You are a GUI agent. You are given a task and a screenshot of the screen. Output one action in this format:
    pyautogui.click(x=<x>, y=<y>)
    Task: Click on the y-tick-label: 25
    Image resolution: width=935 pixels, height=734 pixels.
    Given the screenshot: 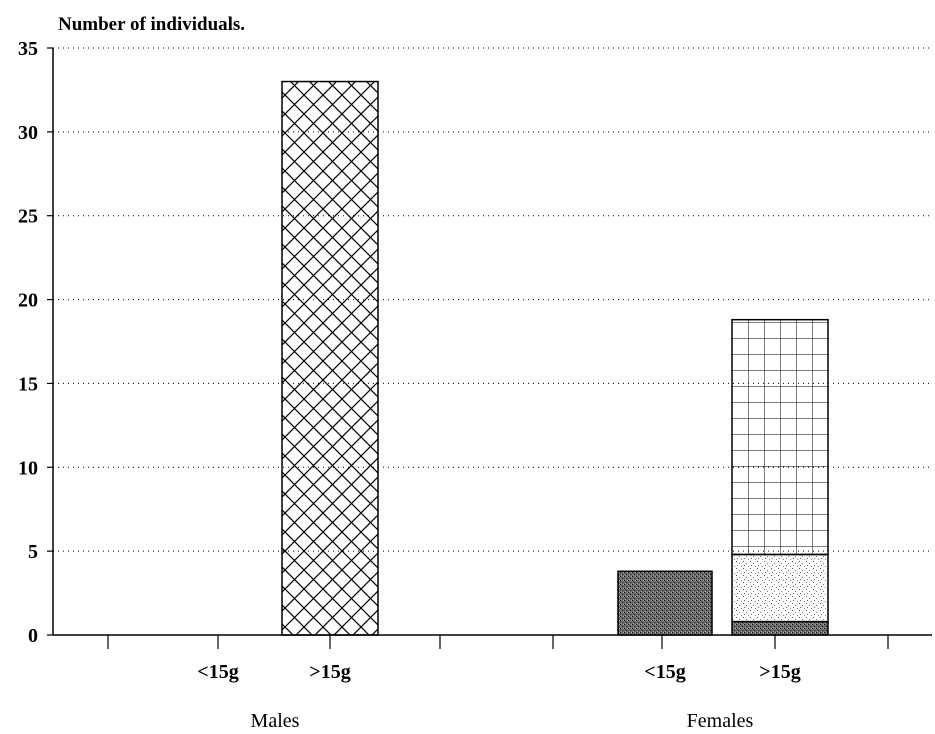 What is the action you would take?
    pyautogui.click(x=28, y=217)
    